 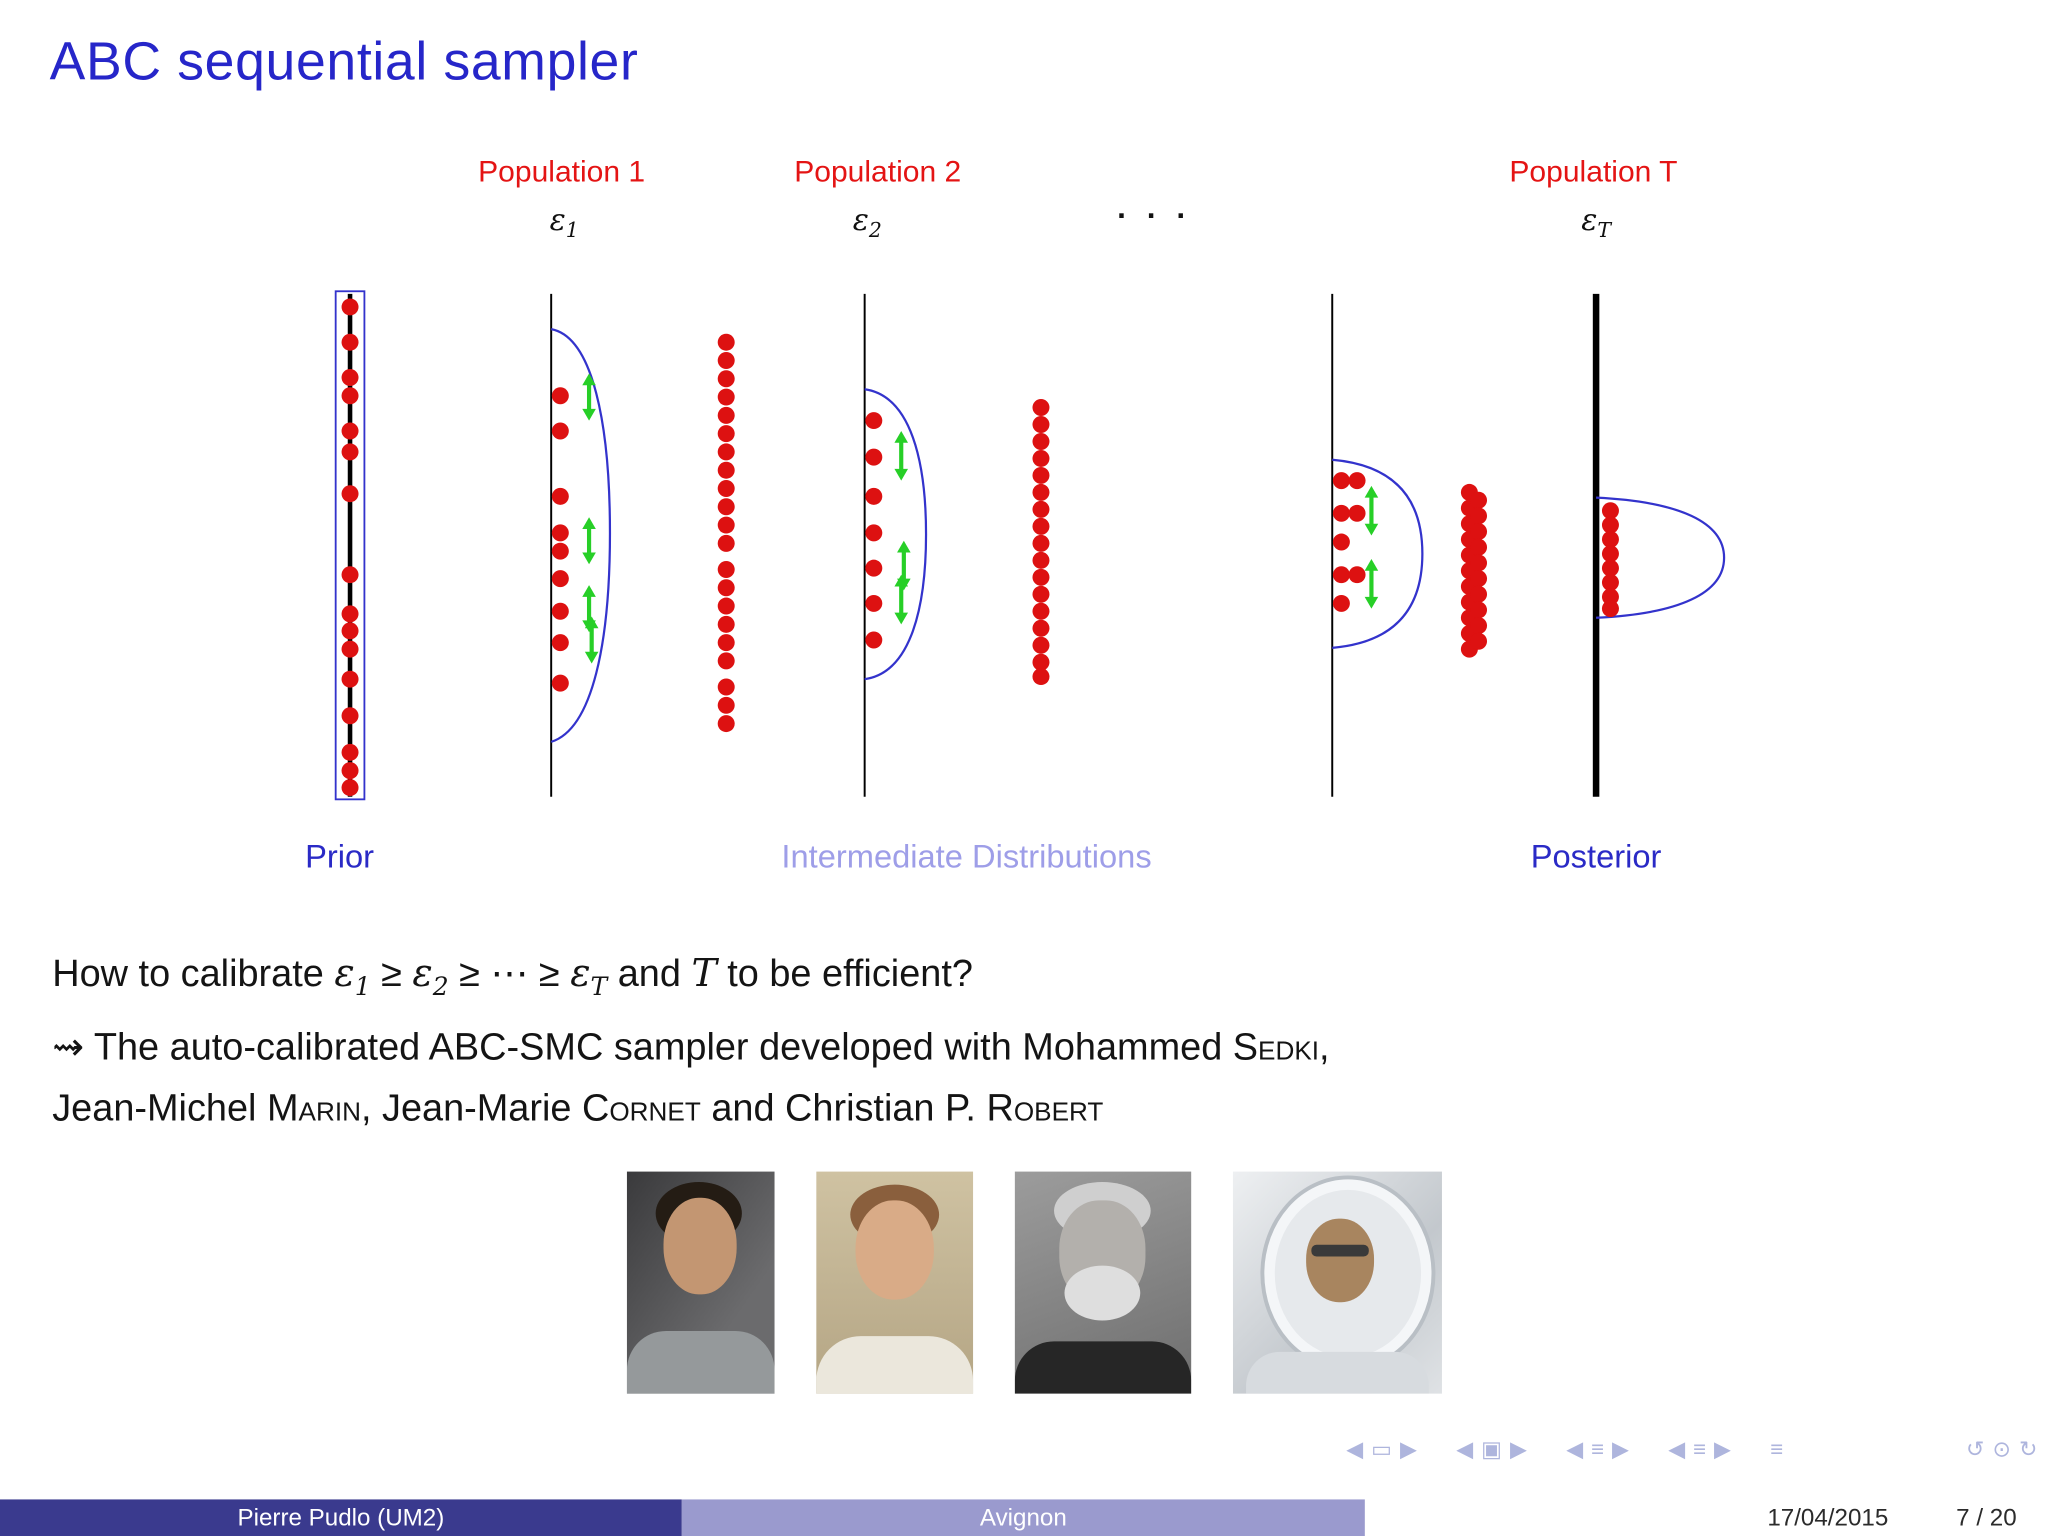 I want to click on photo-beard-shape, so click(x=1102, y=1293).